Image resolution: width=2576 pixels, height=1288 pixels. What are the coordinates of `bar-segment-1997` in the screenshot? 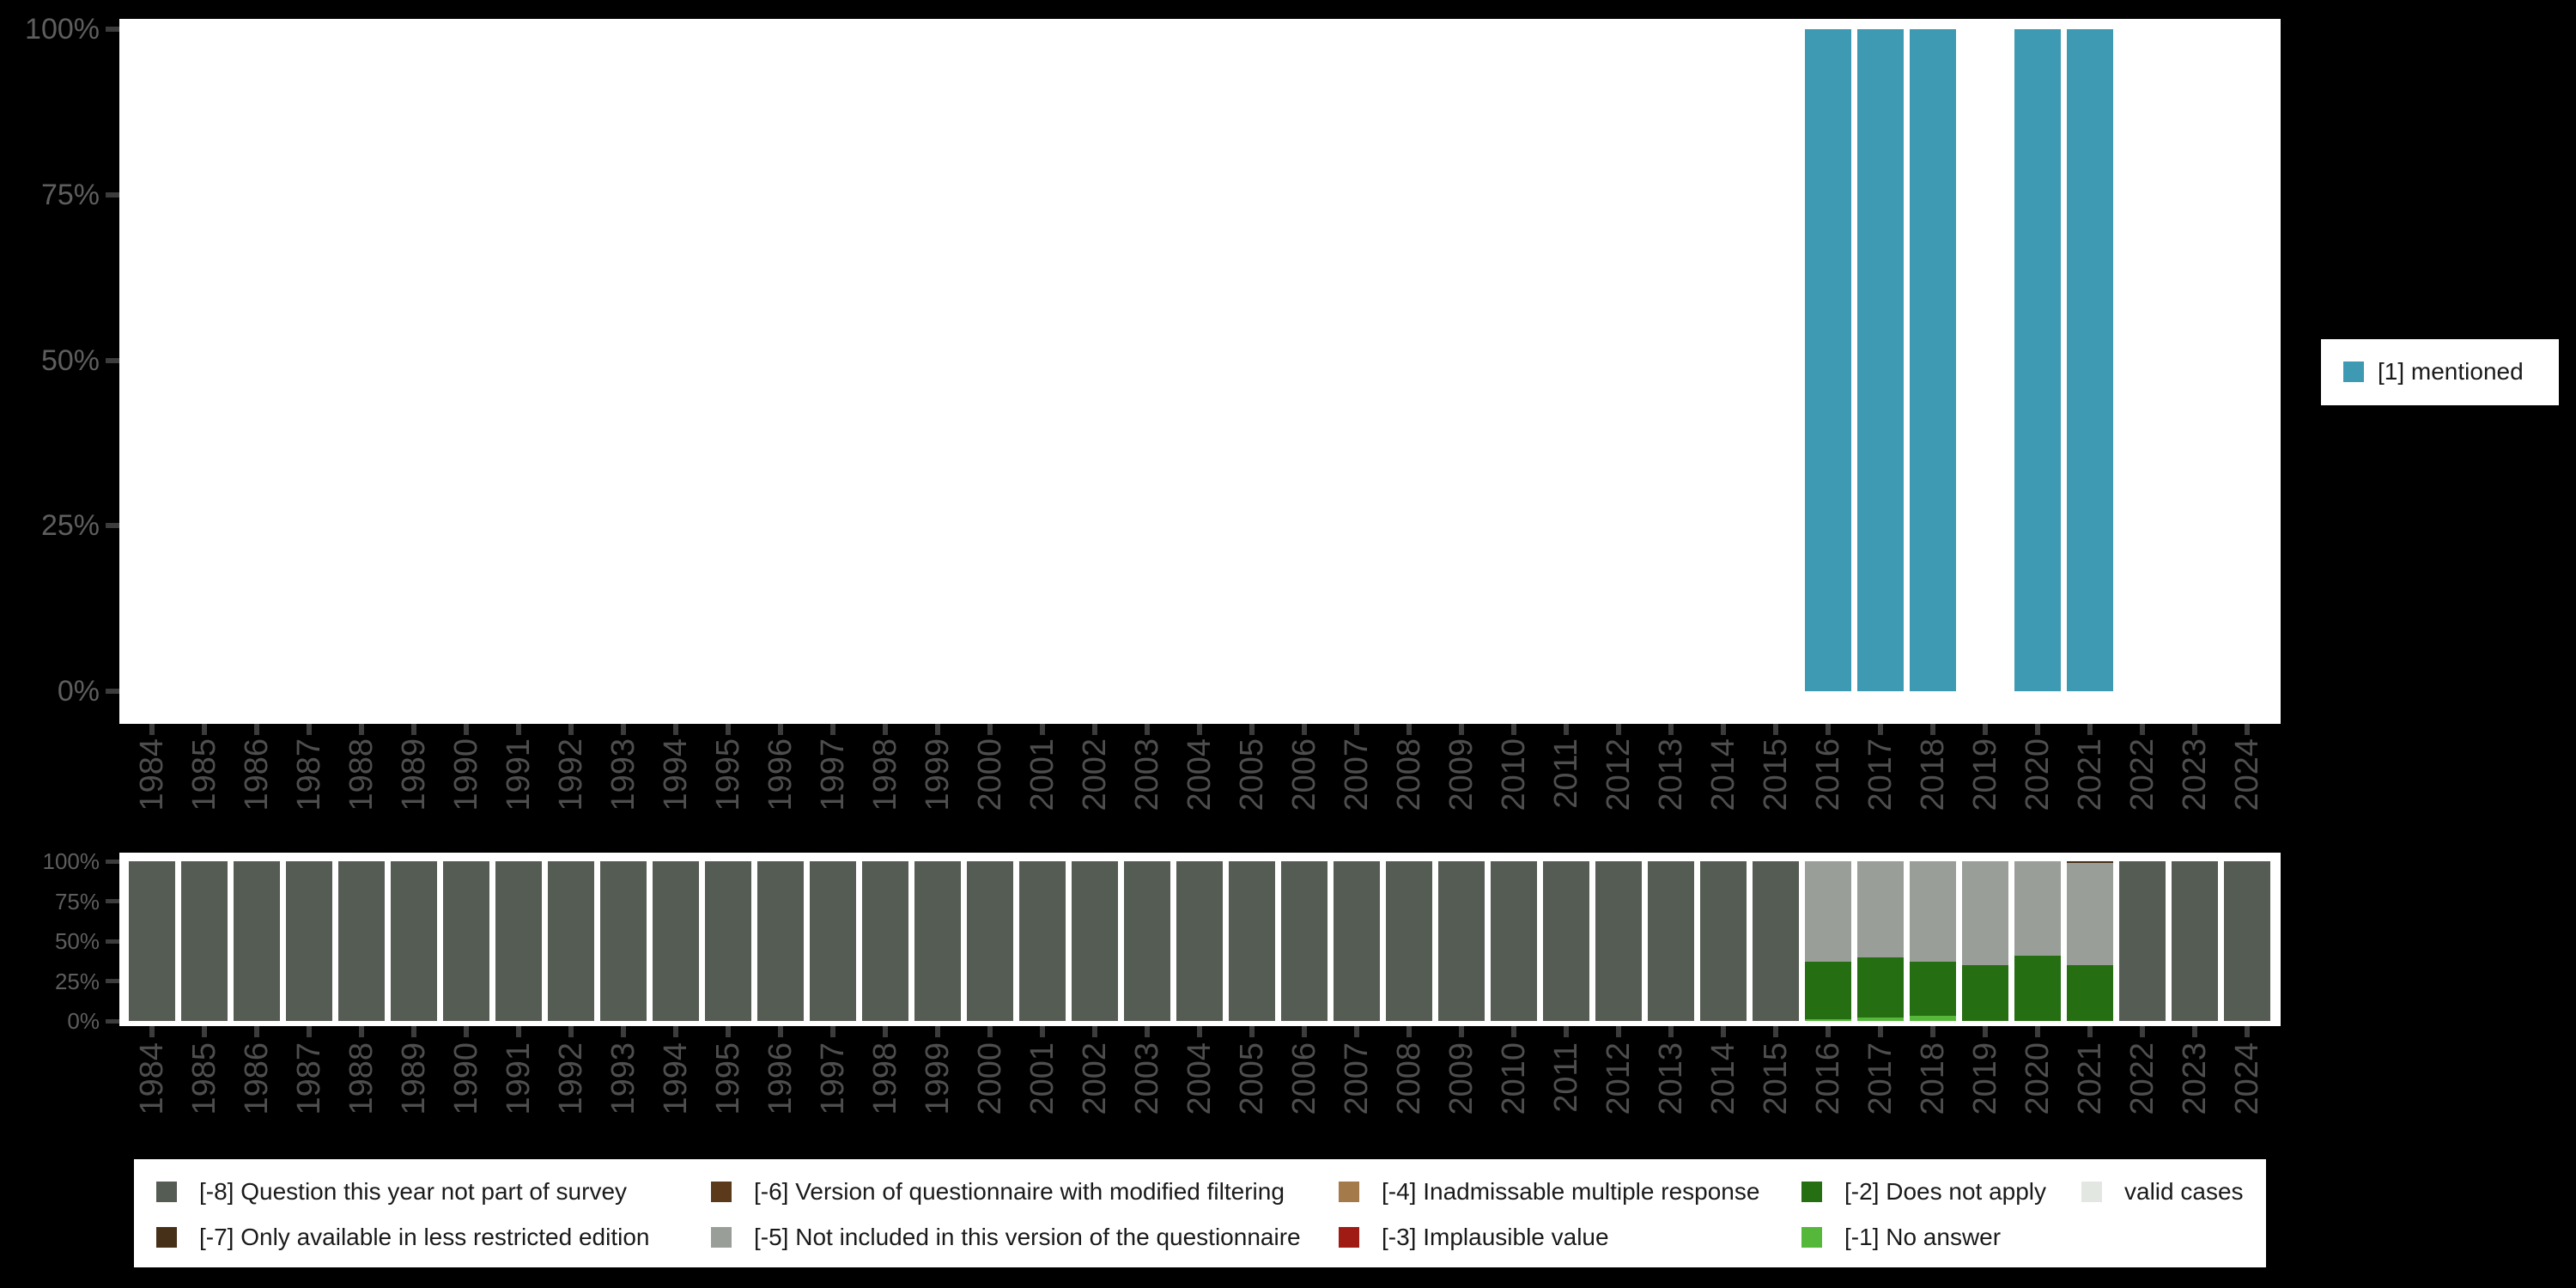 It's located at (833, 941).